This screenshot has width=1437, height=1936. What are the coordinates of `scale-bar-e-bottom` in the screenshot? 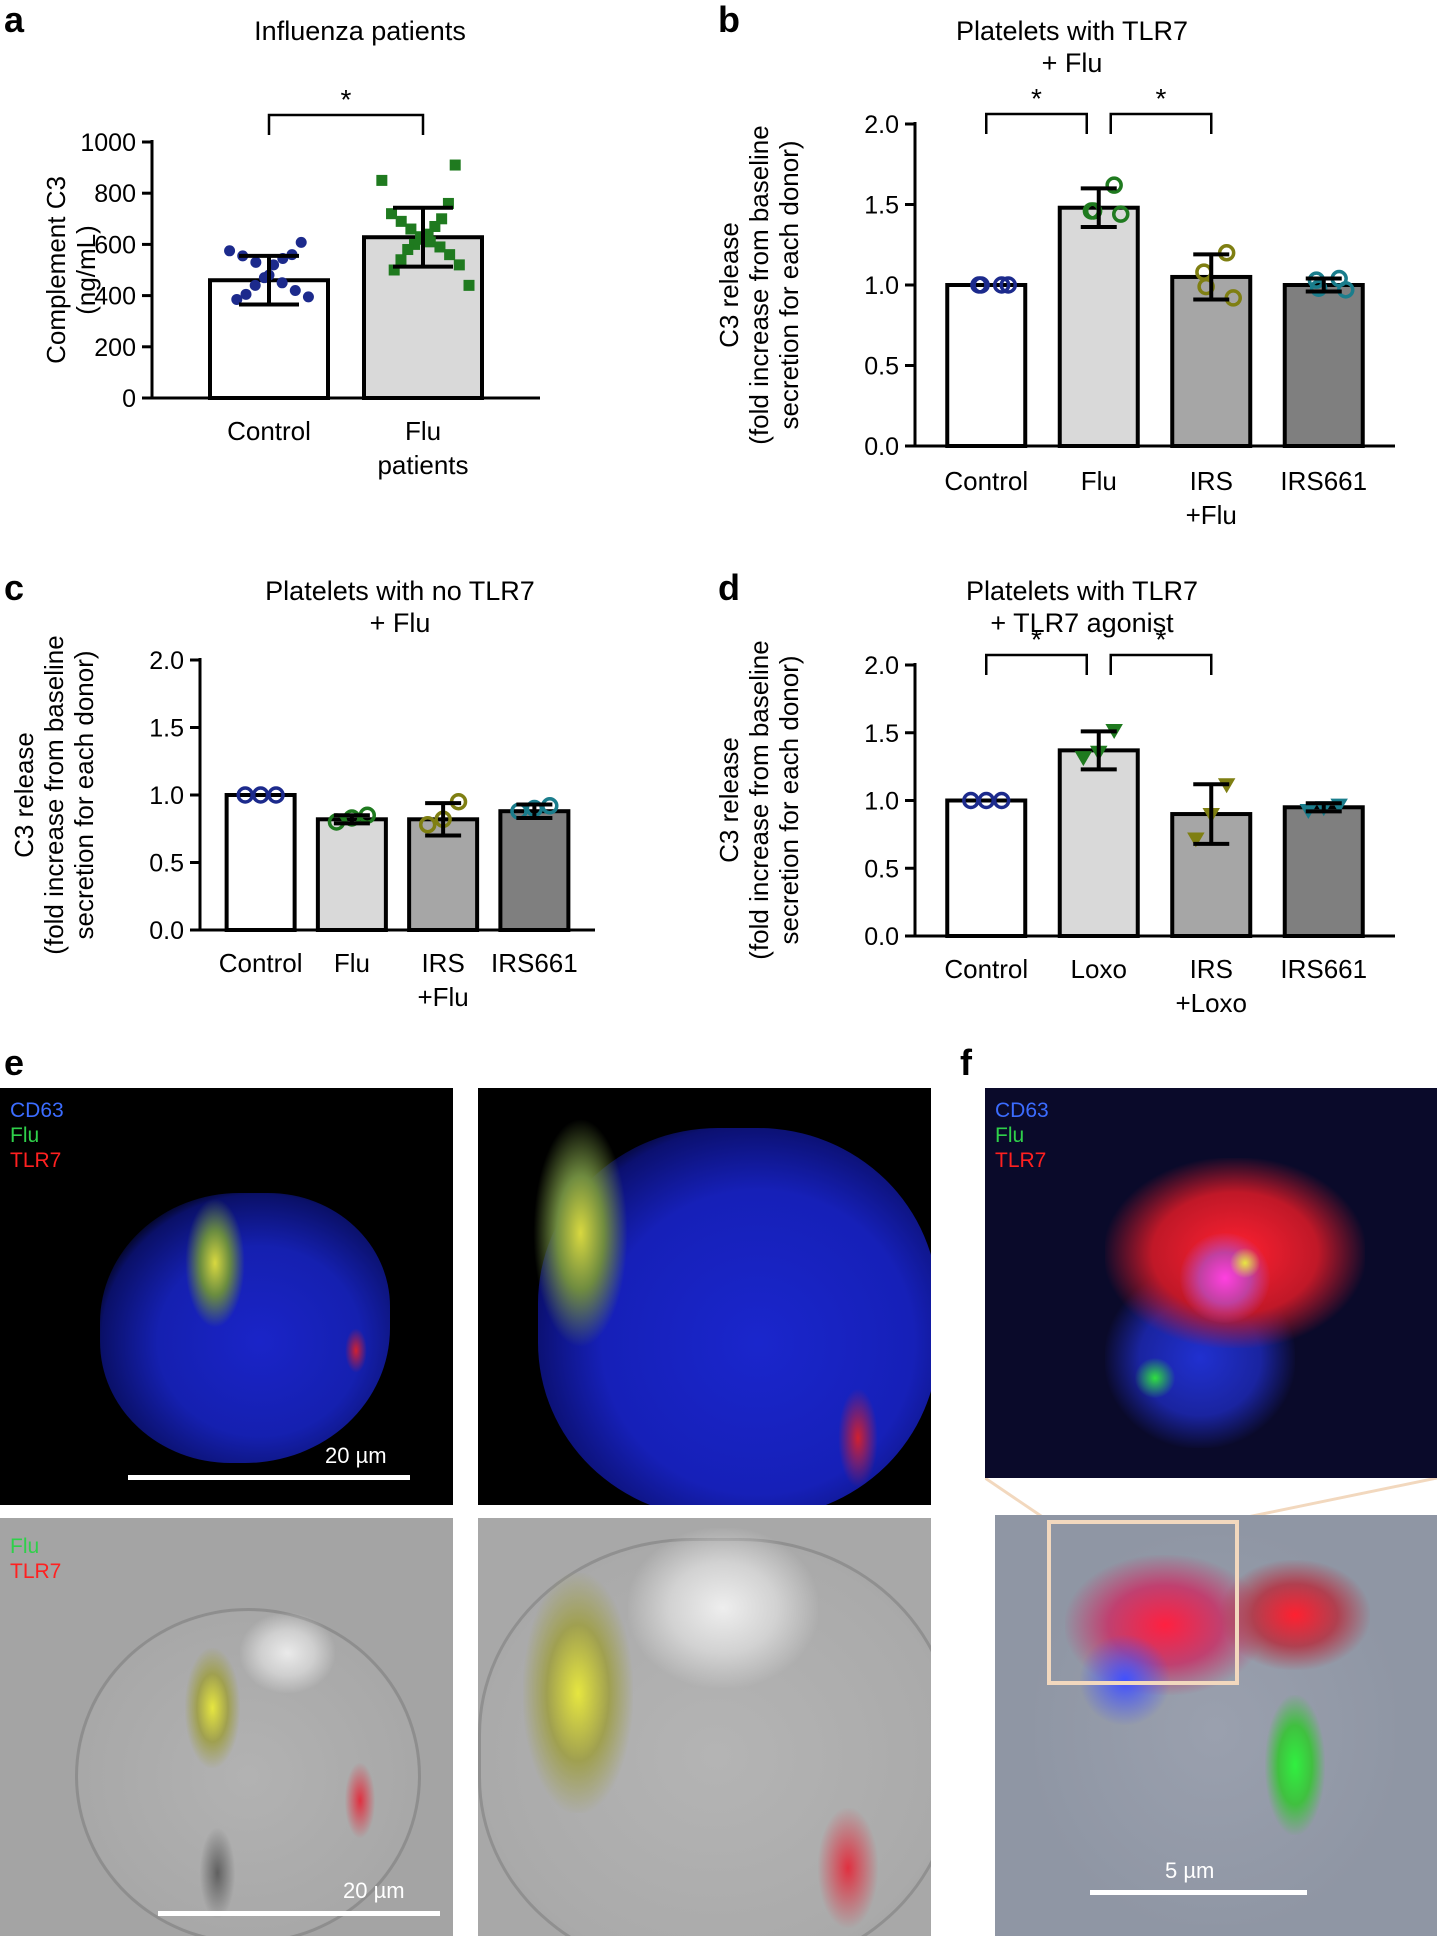 It's located at (299, 1913).